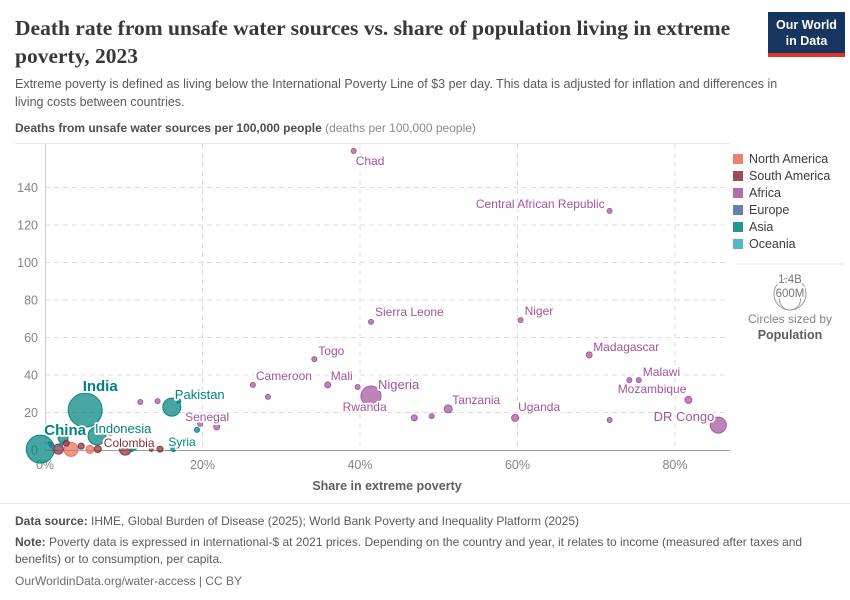 The width and height of the screenshot is (850, 600). I want to click on point-madagascar, so click(589, 355).